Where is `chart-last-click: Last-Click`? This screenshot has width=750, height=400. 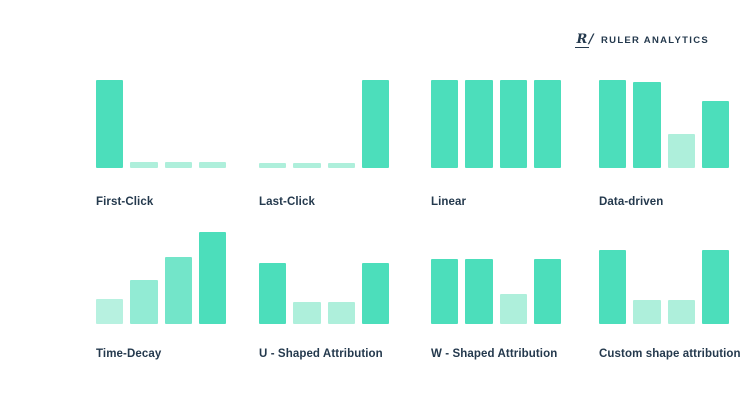 chart-last-click: Last-Click is located at coordinates (324, 144).